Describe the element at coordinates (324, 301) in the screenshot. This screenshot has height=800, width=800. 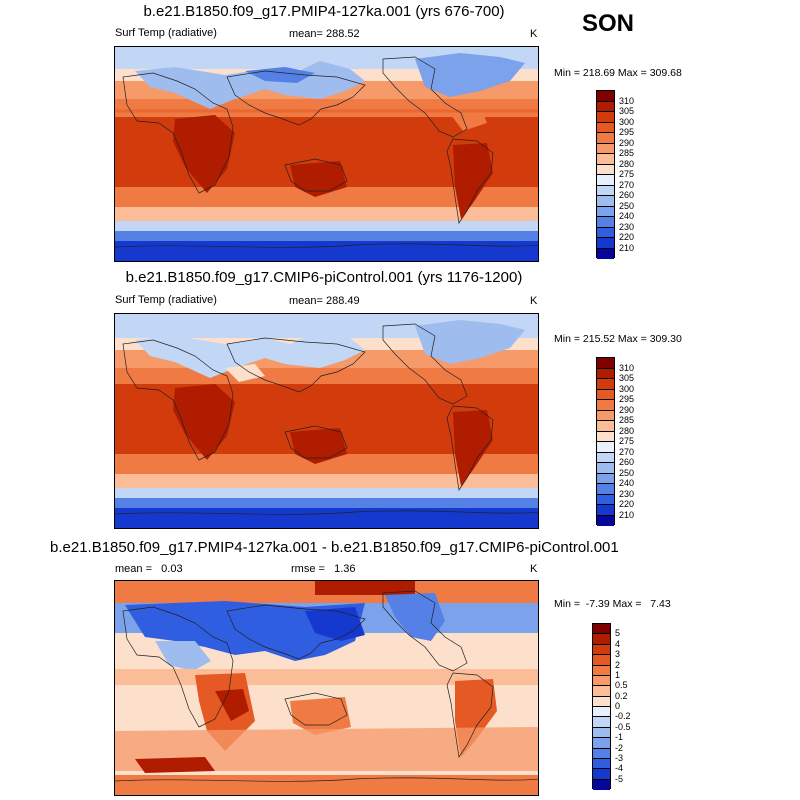
I see `panel-2-mean: mean= 288.49` at that location.